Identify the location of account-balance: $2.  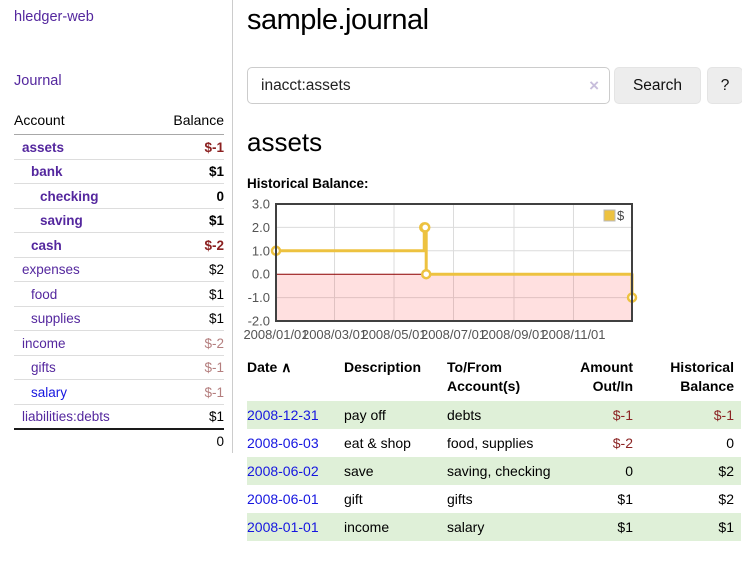
(216, 269).